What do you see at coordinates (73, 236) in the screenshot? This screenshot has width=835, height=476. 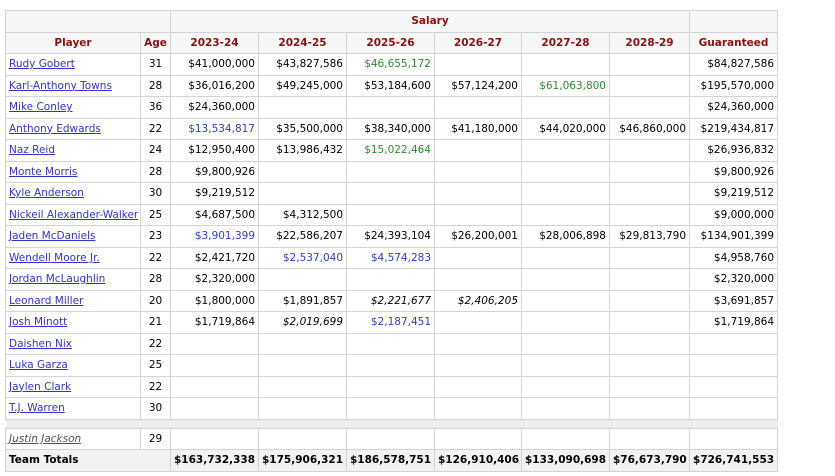 I see `player-name: Jaden McDaniels` at bounding box center [73, 236].